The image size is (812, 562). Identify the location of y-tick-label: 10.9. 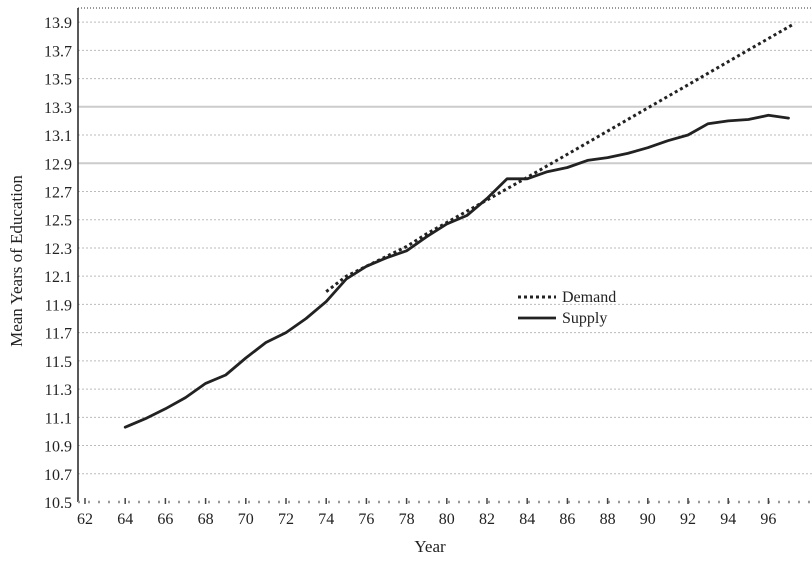
(58, 447).